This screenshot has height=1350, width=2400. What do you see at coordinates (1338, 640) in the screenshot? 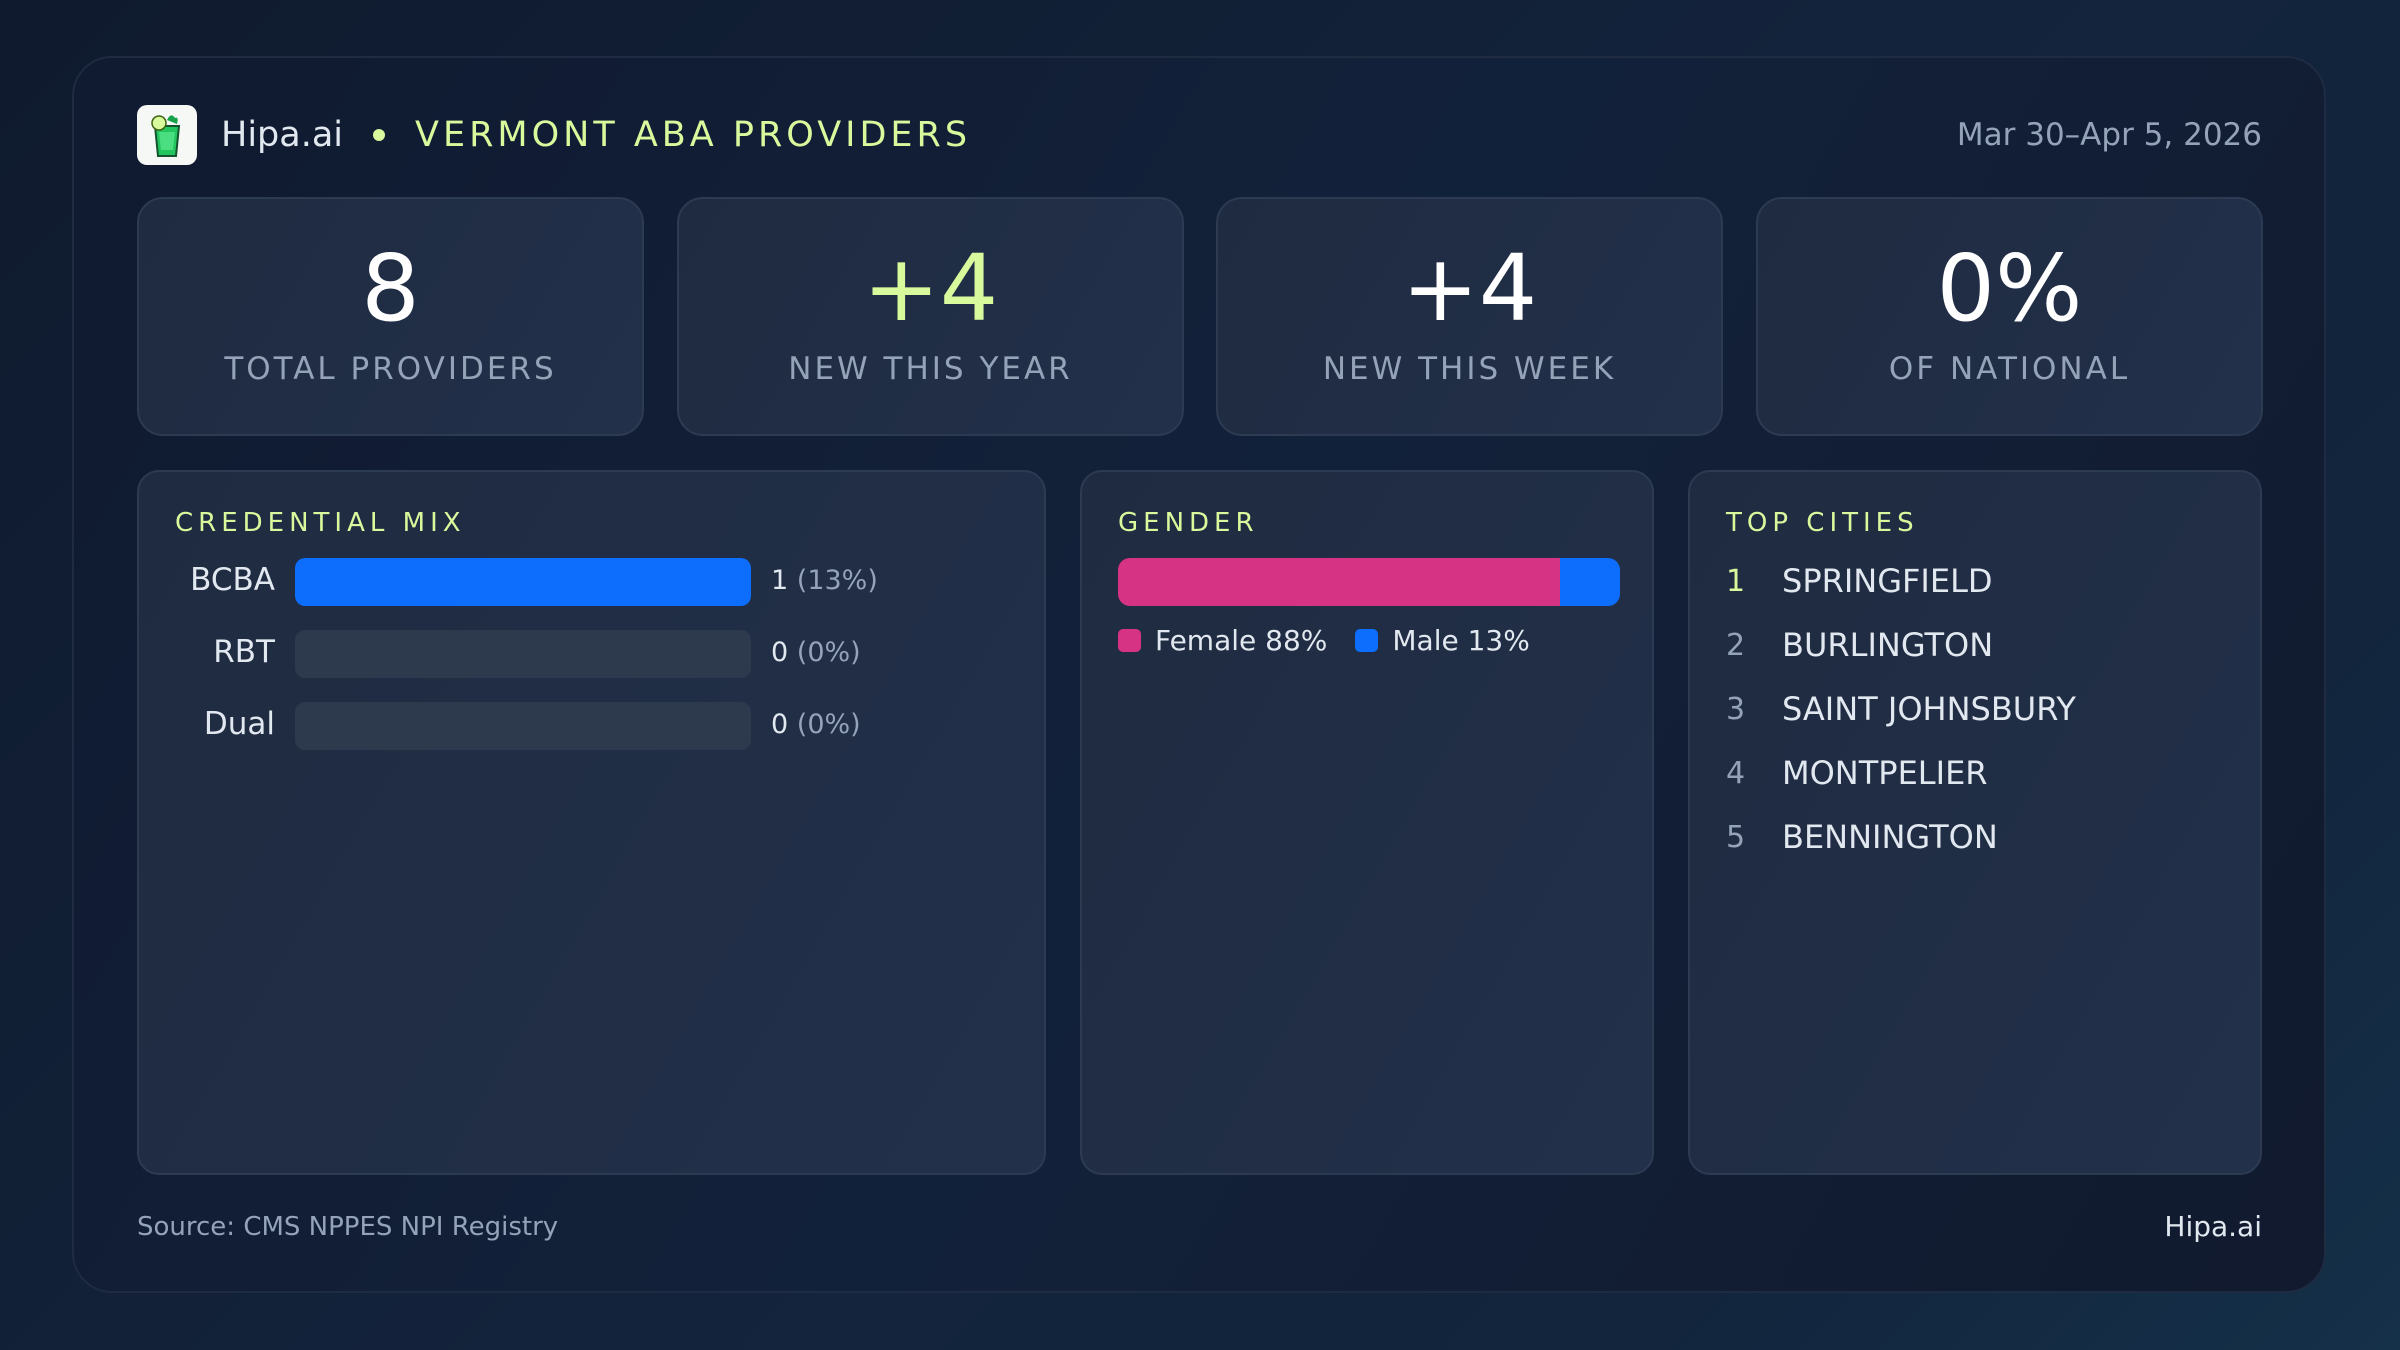
I see `gender-legend: Female 88% Male 13%` at bounding box center [1338, 640].